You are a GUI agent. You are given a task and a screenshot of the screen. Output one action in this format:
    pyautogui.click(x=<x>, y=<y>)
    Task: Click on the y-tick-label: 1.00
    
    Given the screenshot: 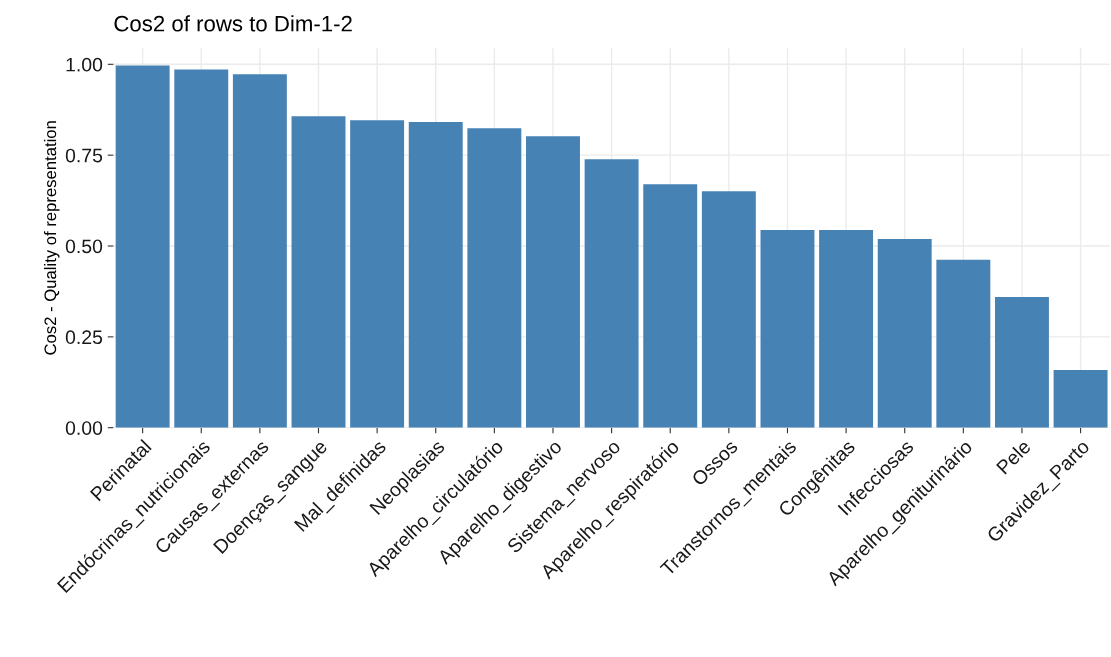 What is the action you would take?
    pyautogui.click(x=84, y=64)
    